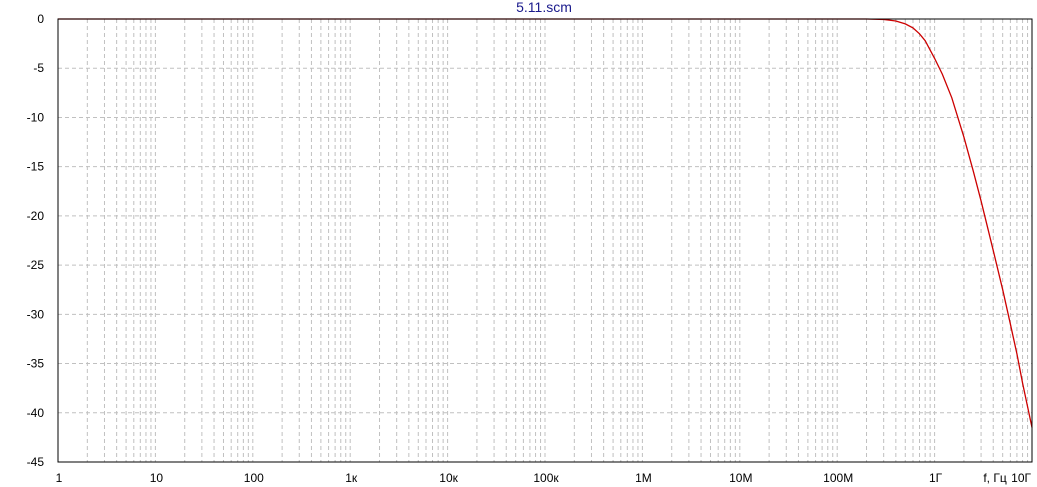 The height and width of the screenshot is (487, 1037). I want to click on x-tick-label: 10, so click(157, 478).